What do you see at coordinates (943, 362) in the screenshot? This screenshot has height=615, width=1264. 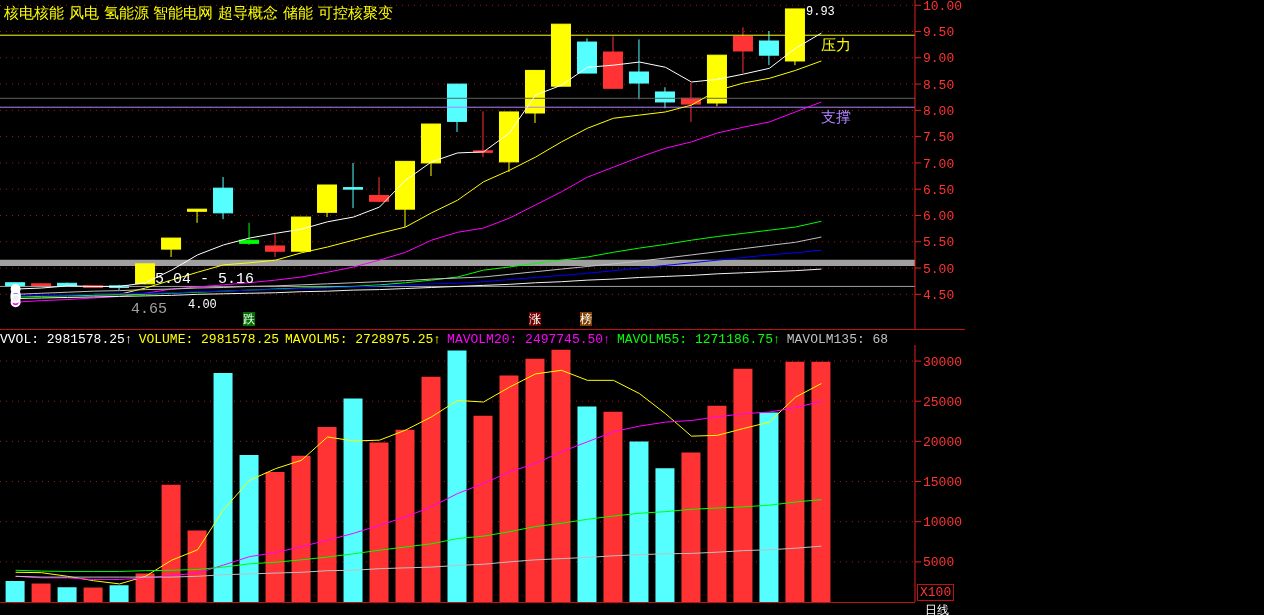 I see `y-tick-label: 30000` at bounding box center [943, 362].